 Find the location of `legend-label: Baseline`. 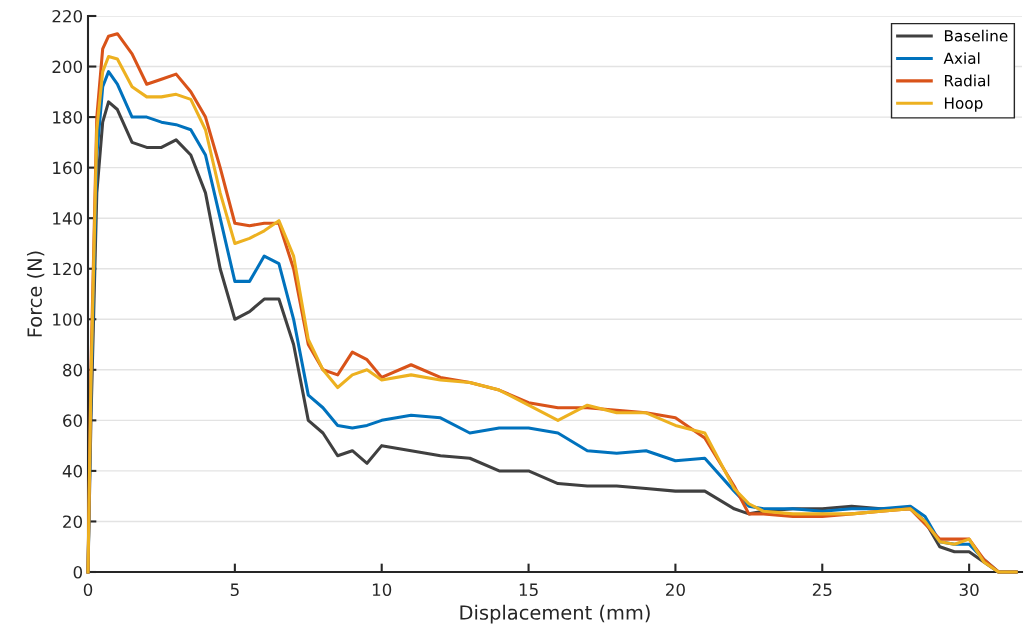

legend-label: Baseline is located at coordinates (976, 35).